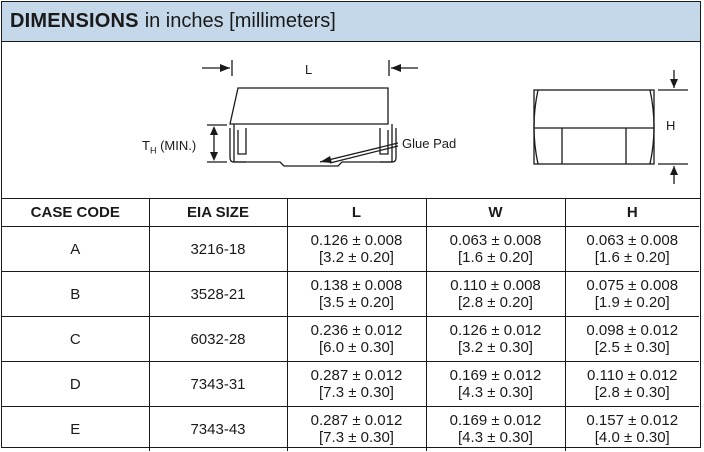 Image resolution: width=704 pixels, height=452 pixels. Describe the element at coordinates (76, 339) in the screenshot. I see `case-code-cell: C` at that location.